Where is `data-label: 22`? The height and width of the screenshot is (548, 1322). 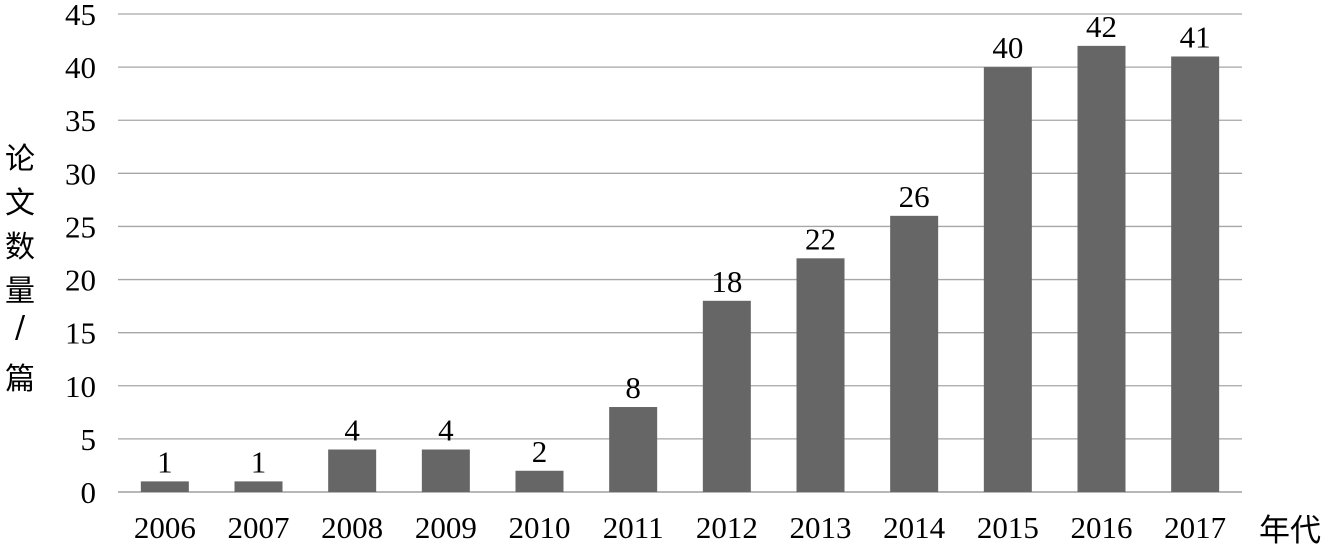
data-label: 22 is located at coordinates (820, 238).